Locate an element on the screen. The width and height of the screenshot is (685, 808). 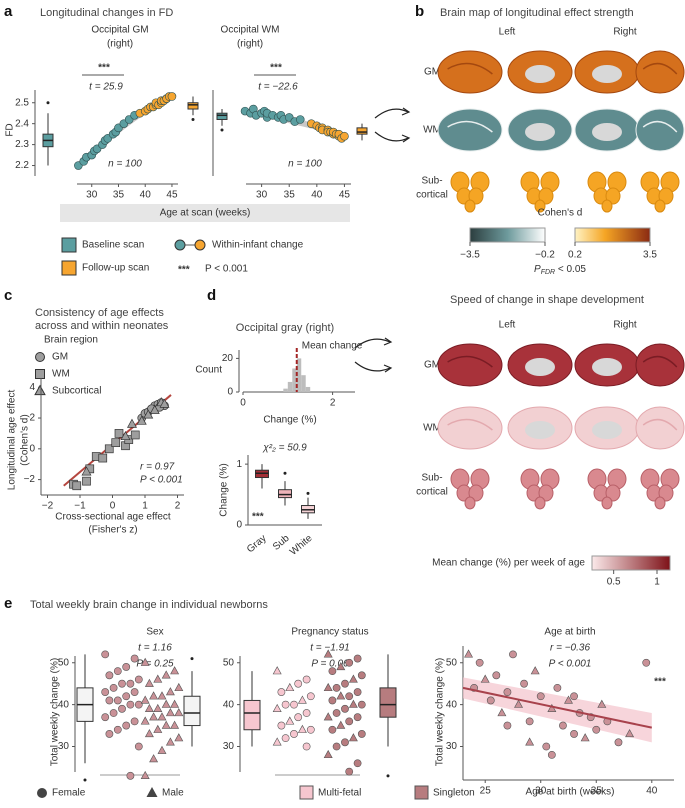
legend-label: Female is located at coordinates (69, 793).